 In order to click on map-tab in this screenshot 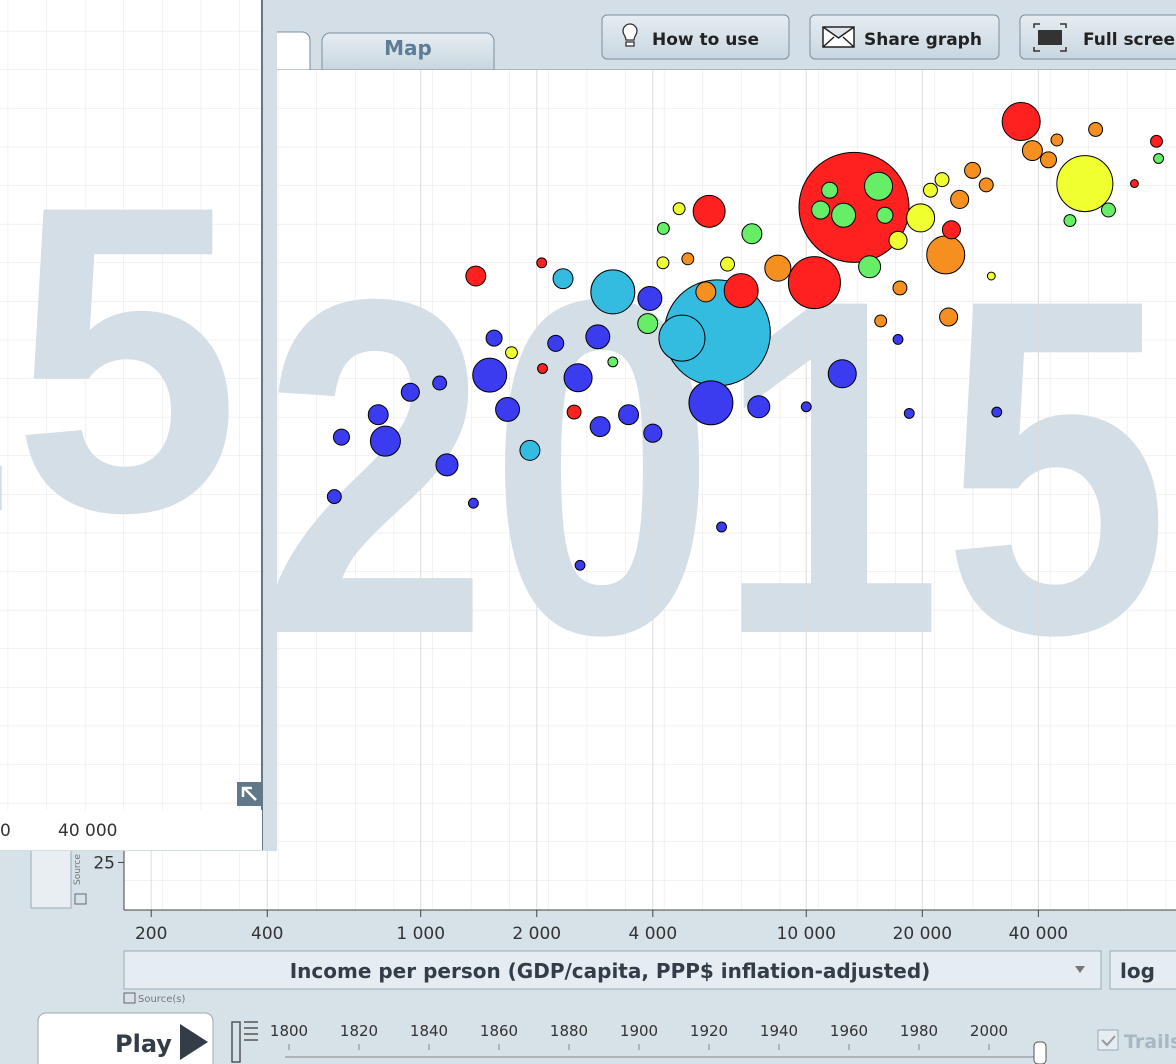, I will do `click(408, 51)`.